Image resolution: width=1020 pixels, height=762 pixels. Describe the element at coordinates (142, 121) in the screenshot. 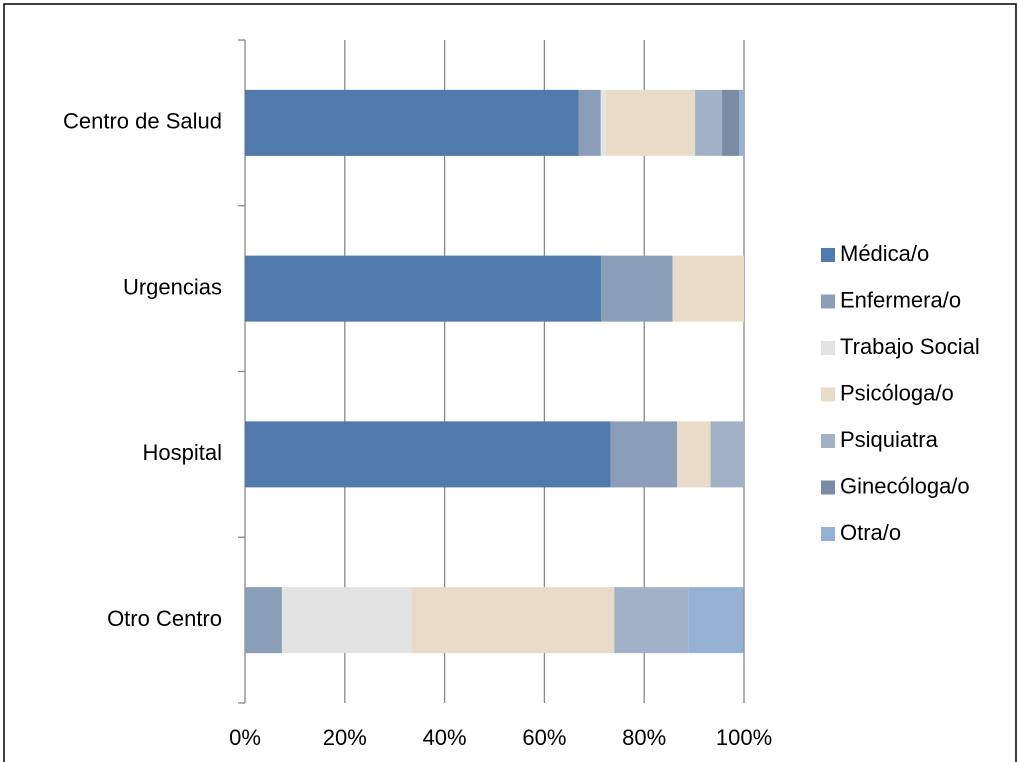

I see `y-tick-label: Centro de Salud` at that location.